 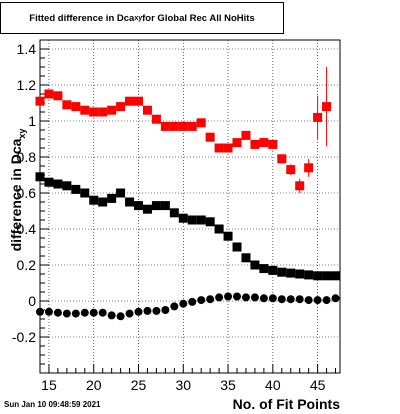 I want to click on y-tick-label: 0.2, so click(x=27, y=265).